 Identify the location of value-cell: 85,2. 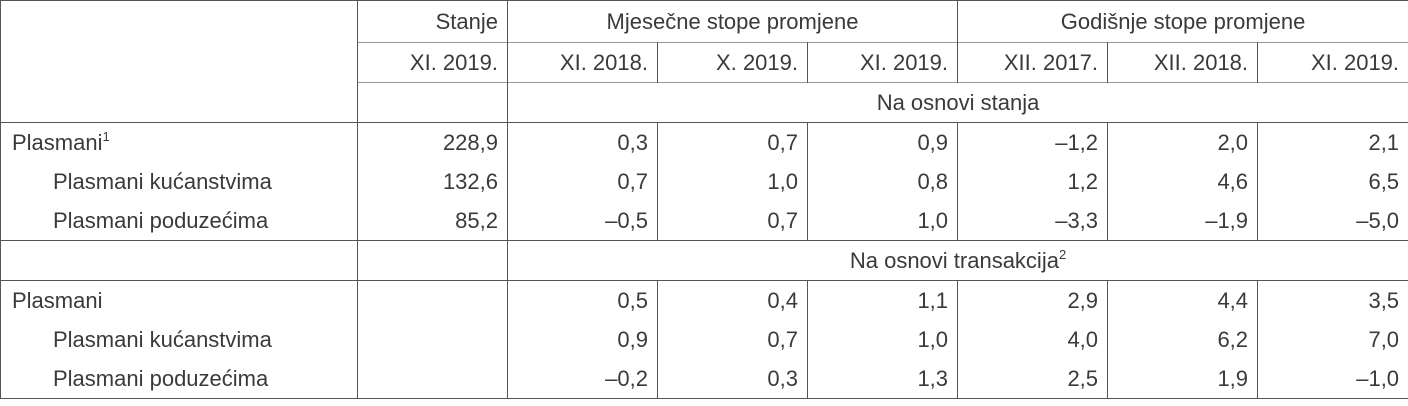
(432, 221).